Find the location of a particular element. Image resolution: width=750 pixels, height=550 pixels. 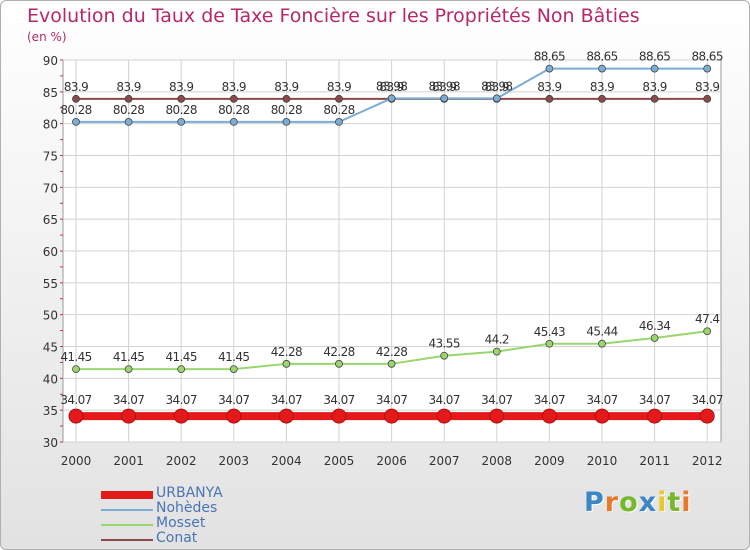

y-tick-label: 55 is located at coordinates (50, 284).